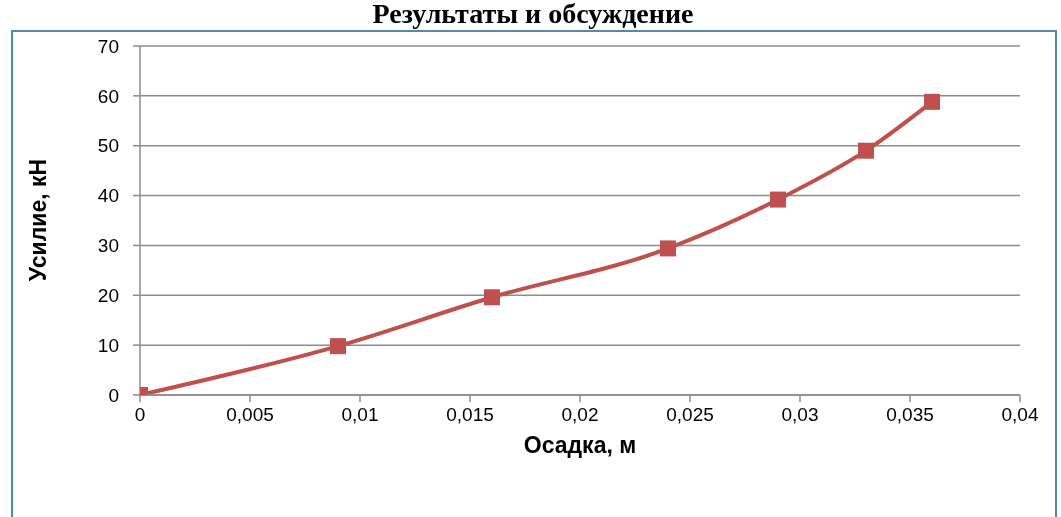 This screenshot has width=1061, height=517. Describe the element at coordinates (1020, 415) in the screenshot. I see `x-tick-label: 0,04` at that location.